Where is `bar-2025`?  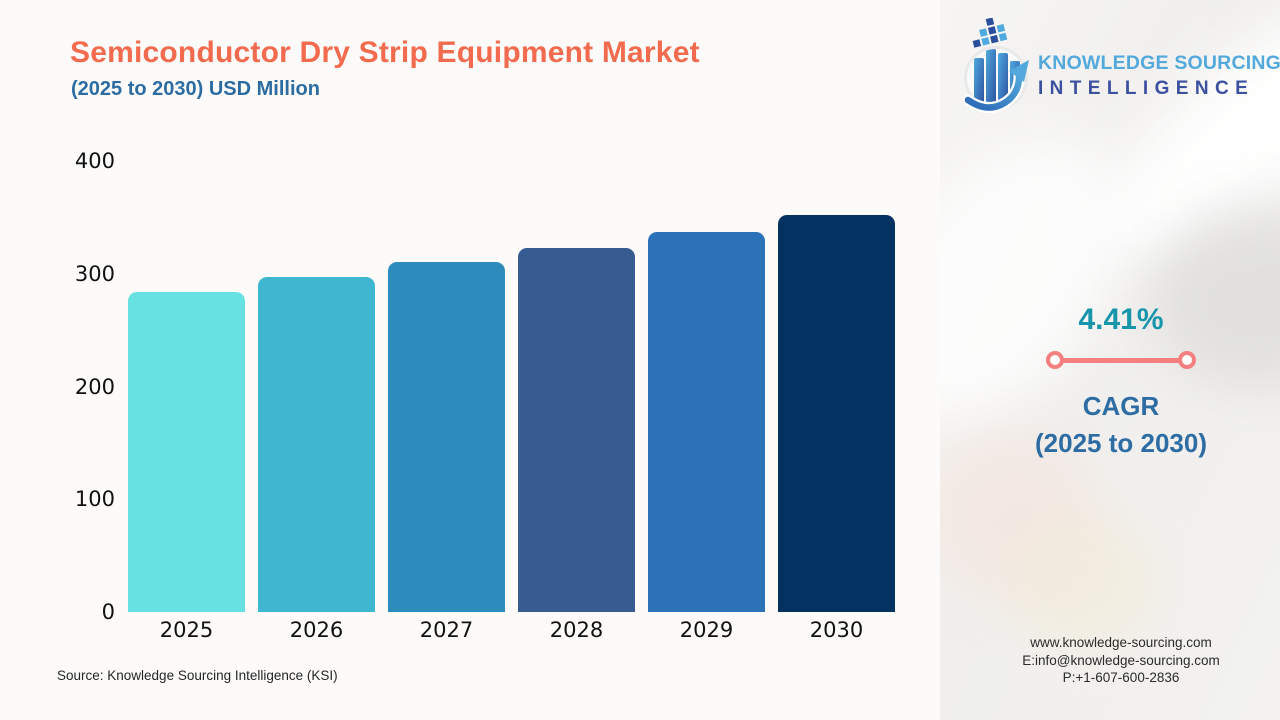
bar-2025 is located at coordinates (186, 451).